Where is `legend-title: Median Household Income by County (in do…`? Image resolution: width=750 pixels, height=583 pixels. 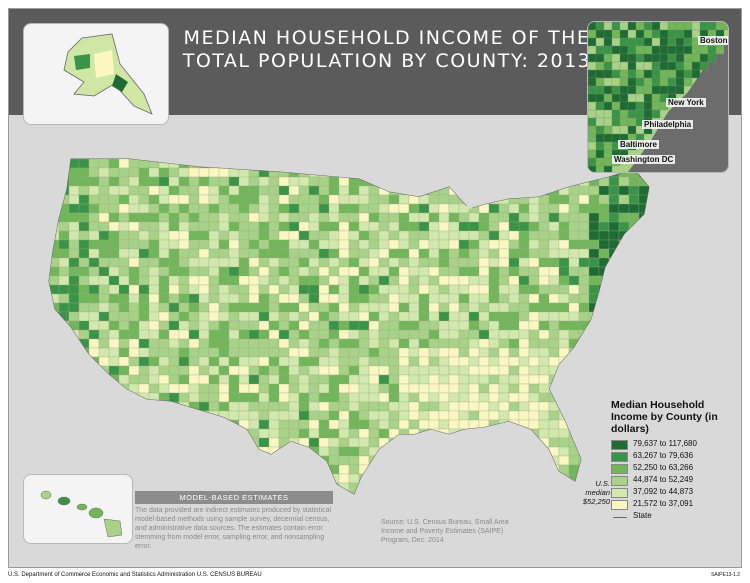
legend-title: Median Household Income by County (in do… is located at coordinates (664, 417).